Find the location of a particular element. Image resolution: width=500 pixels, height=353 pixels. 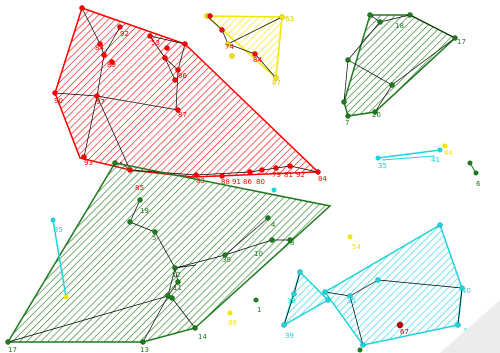

node-label: 12 is located at coordinates (176, 275).